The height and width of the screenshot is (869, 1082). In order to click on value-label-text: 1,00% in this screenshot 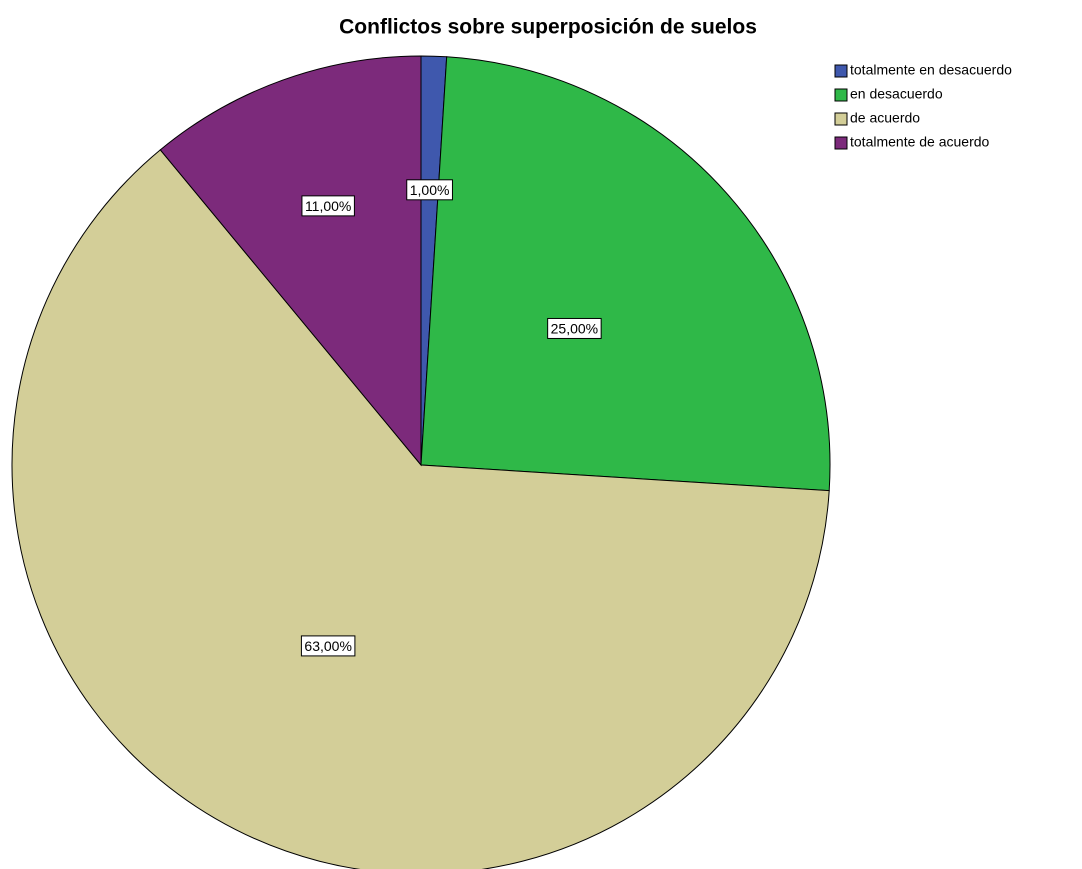, I will do `click(430, 190)`.